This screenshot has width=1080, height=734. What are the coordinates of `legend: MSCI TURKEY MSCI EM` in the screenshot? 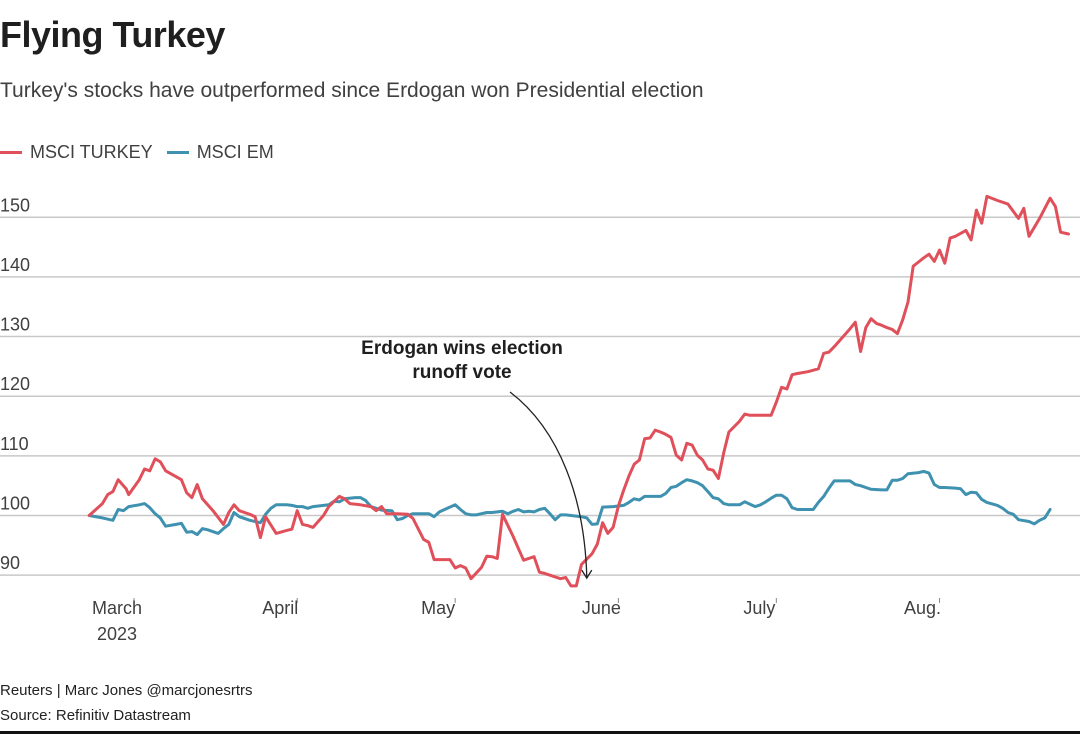 It's located at (144, 152).